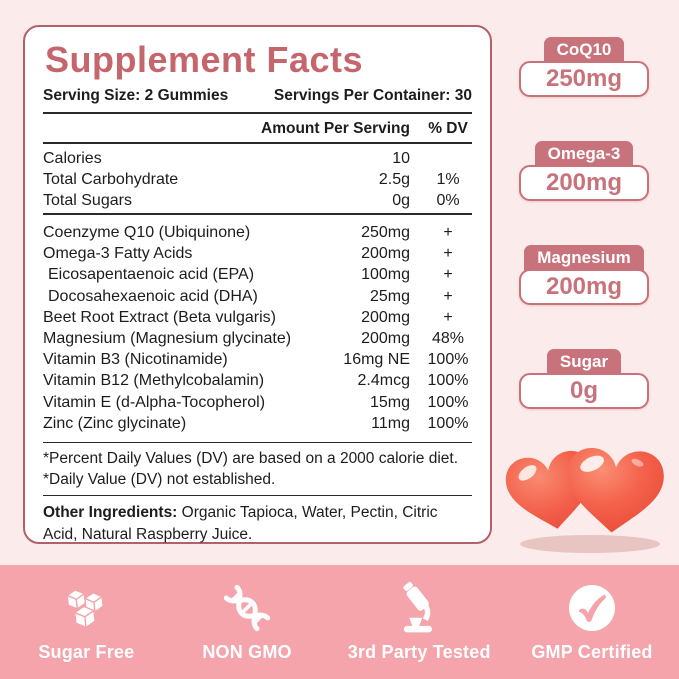 This screenshot has width=679, height=679. Describe the element at coordinates (256, 423) in the screenshot. I see `table-row: Zinc (Zinc glycinate) 11mg 100%` at that location.